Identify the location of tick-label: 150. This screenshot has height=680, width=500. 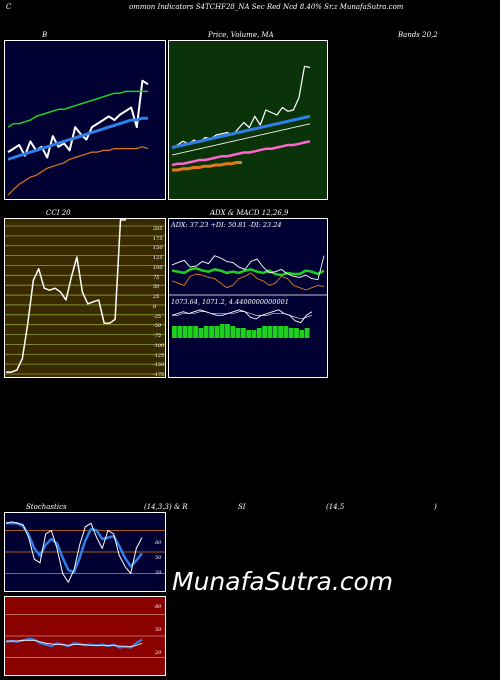
(158, 248).